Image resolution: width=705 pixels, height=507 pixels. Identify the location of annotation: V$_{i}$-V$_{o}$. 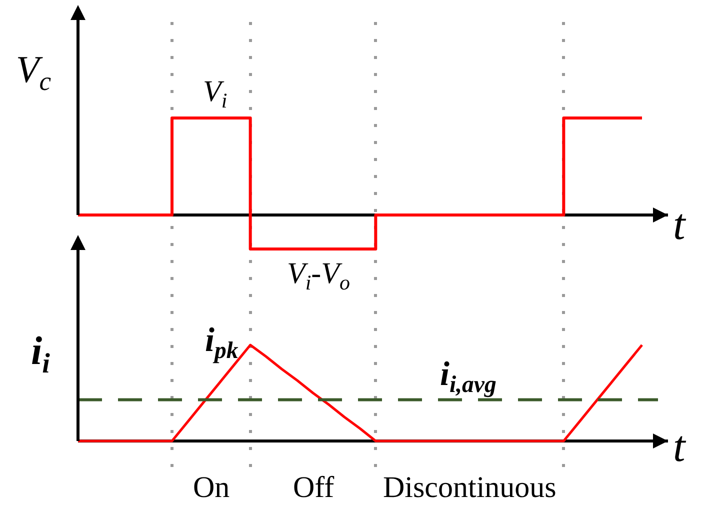
(318, 275).